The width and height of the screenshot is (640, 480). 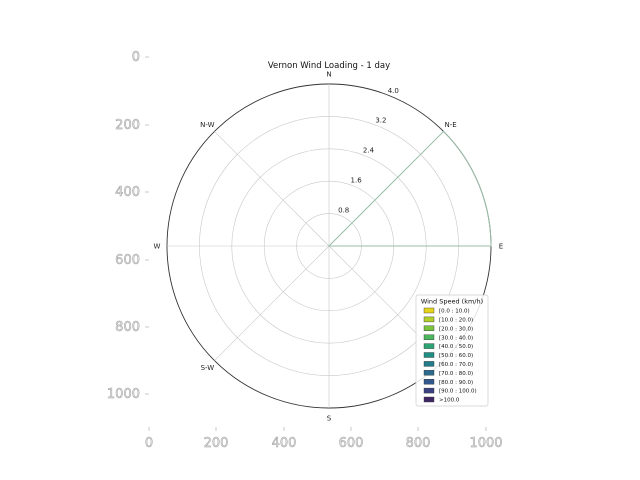 I want to click on windrose-petal, so click(x=409, y=188).